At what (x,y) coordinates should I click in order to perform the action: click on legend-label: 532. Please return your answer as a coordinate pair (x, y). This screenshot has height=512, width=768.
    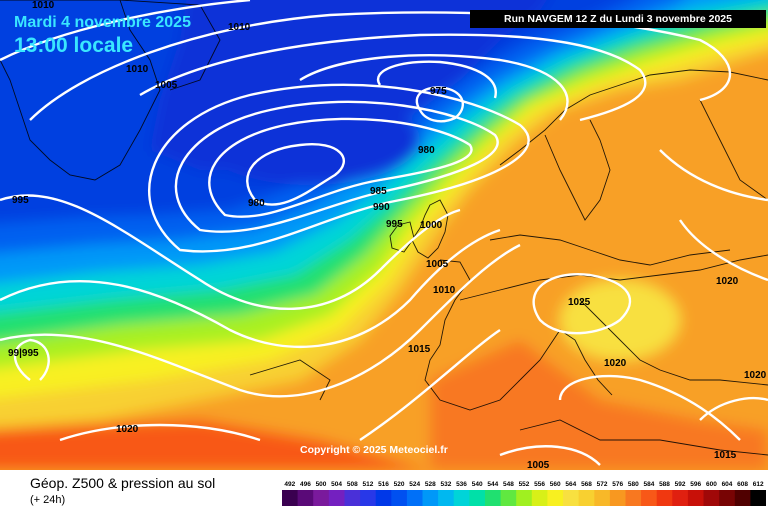
    Looking at the image, I should click on (445, 484).